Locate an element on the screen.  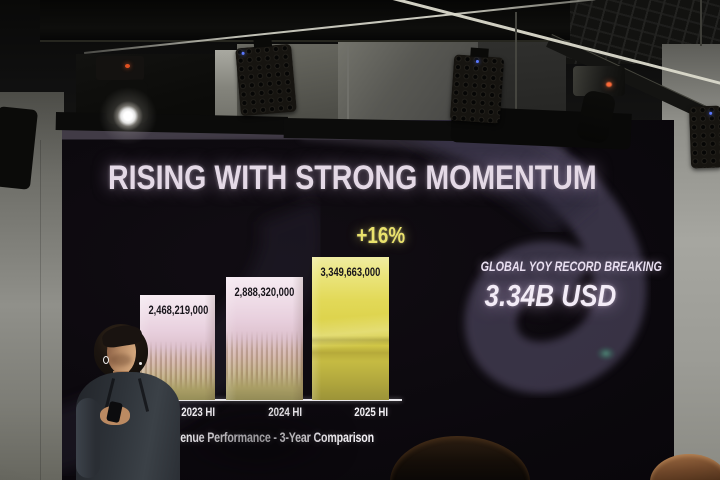
bar-value-label: 2,468,219,000 is located at coordinates (178, 310).